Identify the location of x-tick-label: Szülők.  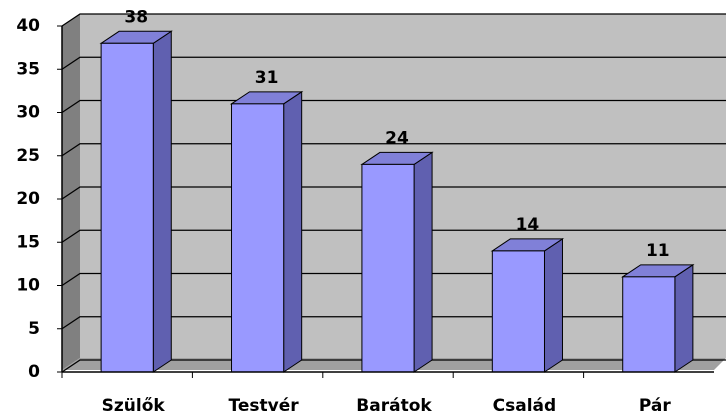
(134, 406).